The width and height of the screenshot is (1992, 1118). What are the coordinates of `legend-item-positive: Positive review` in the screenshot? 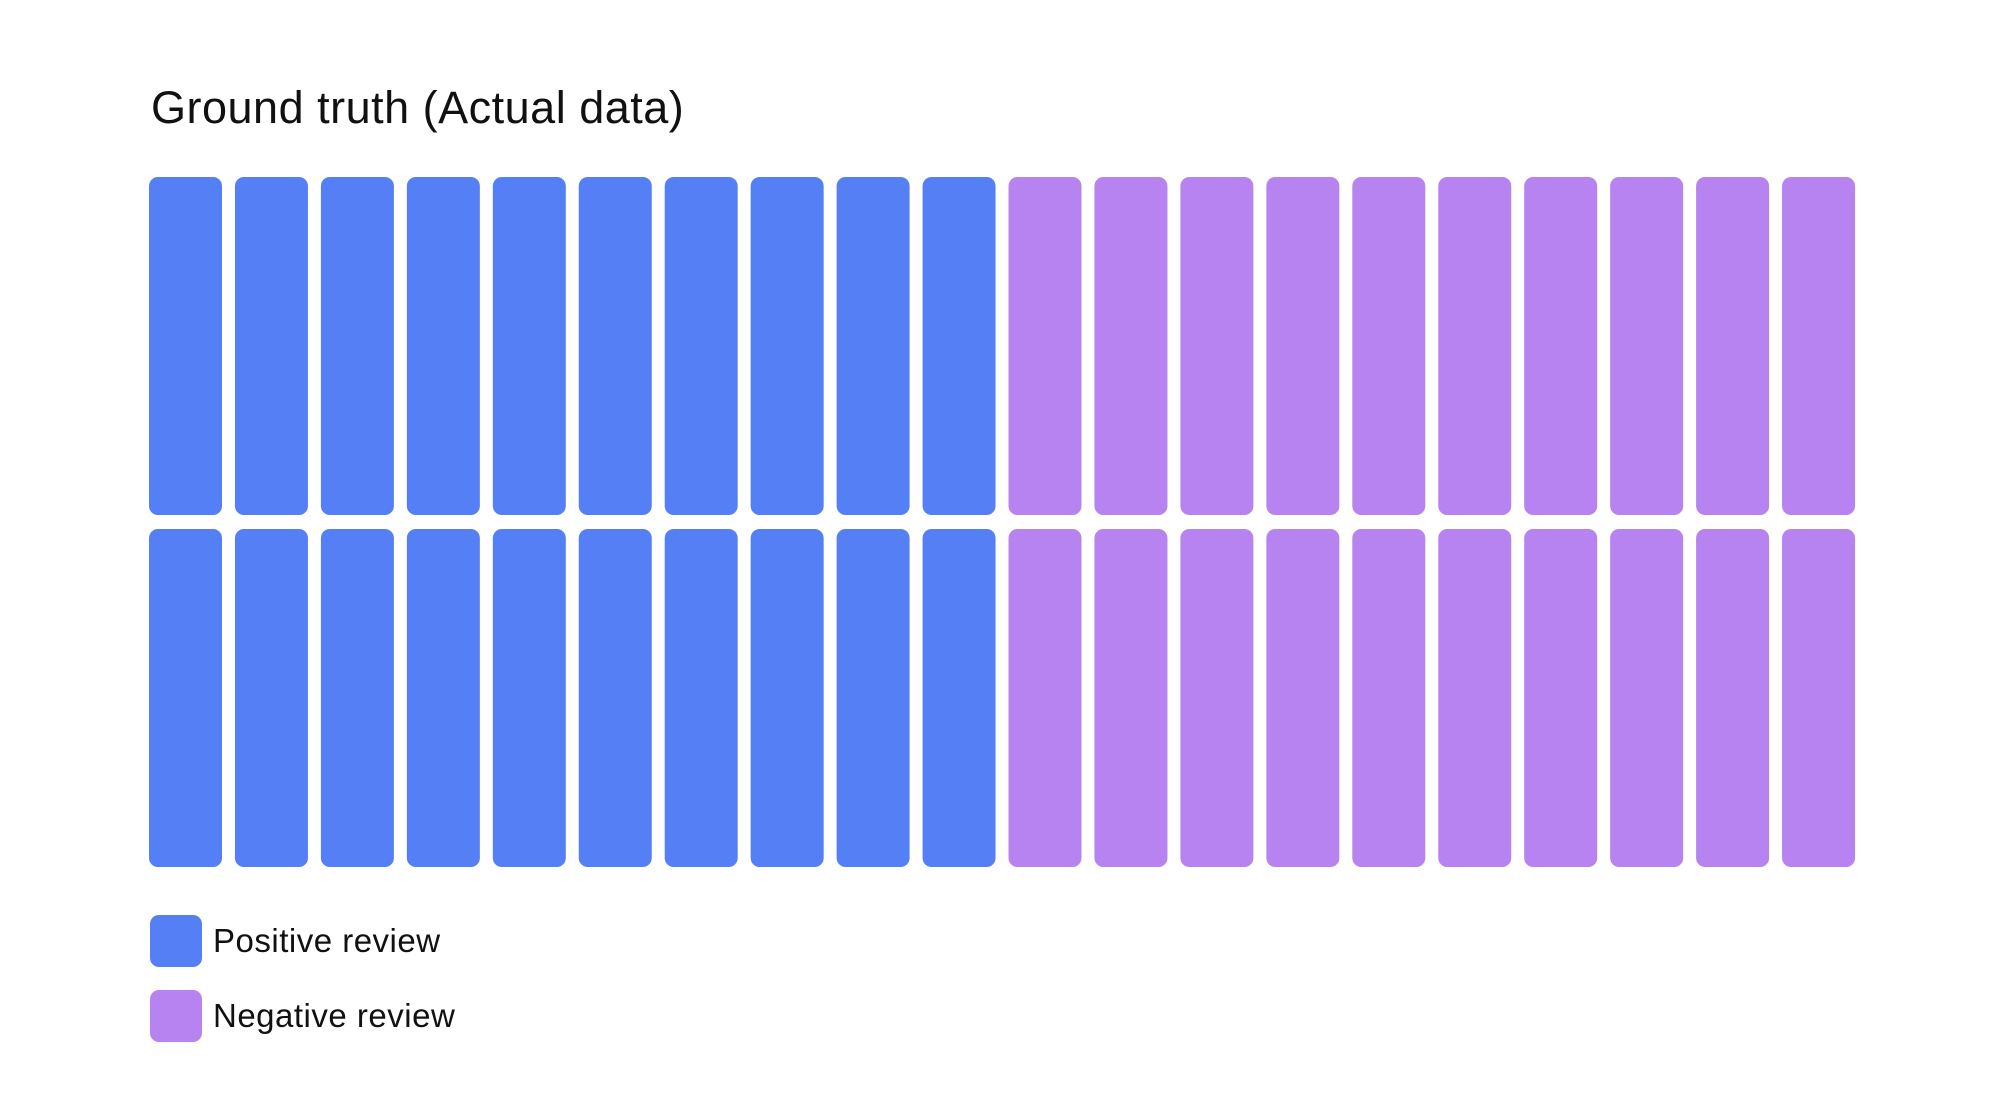 It's located at (302, 941).